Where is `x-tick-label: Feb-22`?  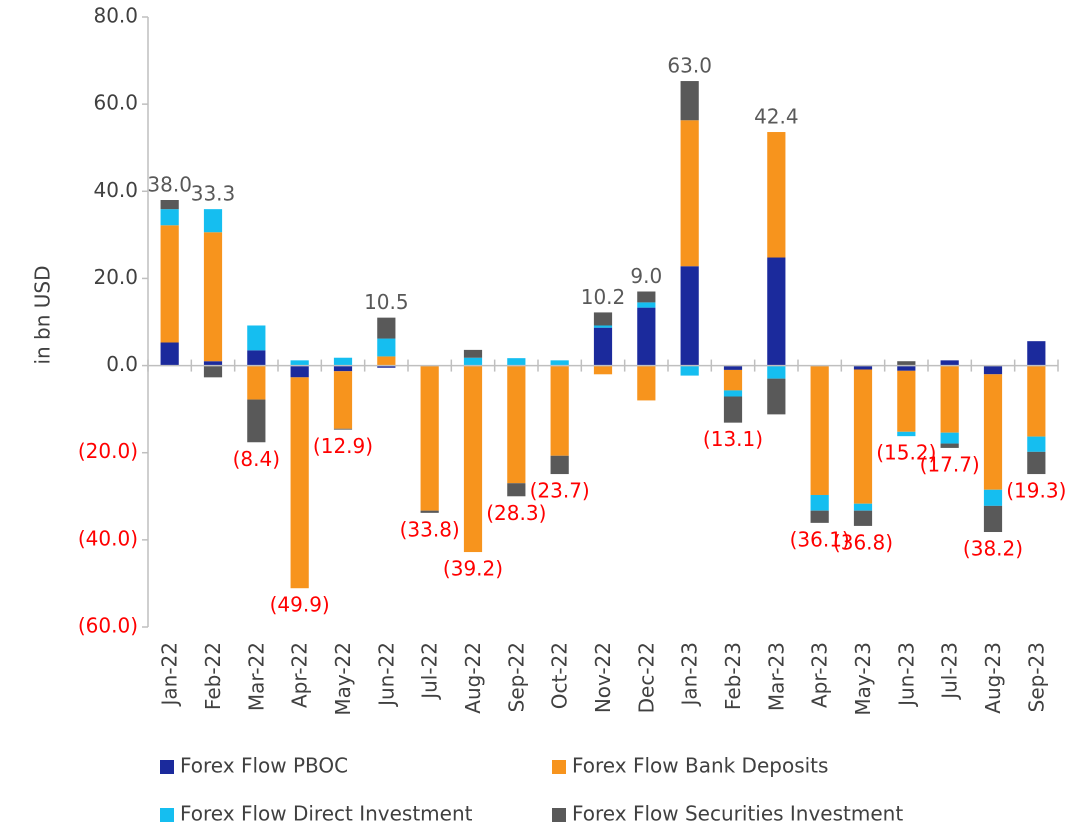
x-tick-label: Feb-22 is located at coordinates (213, 676).